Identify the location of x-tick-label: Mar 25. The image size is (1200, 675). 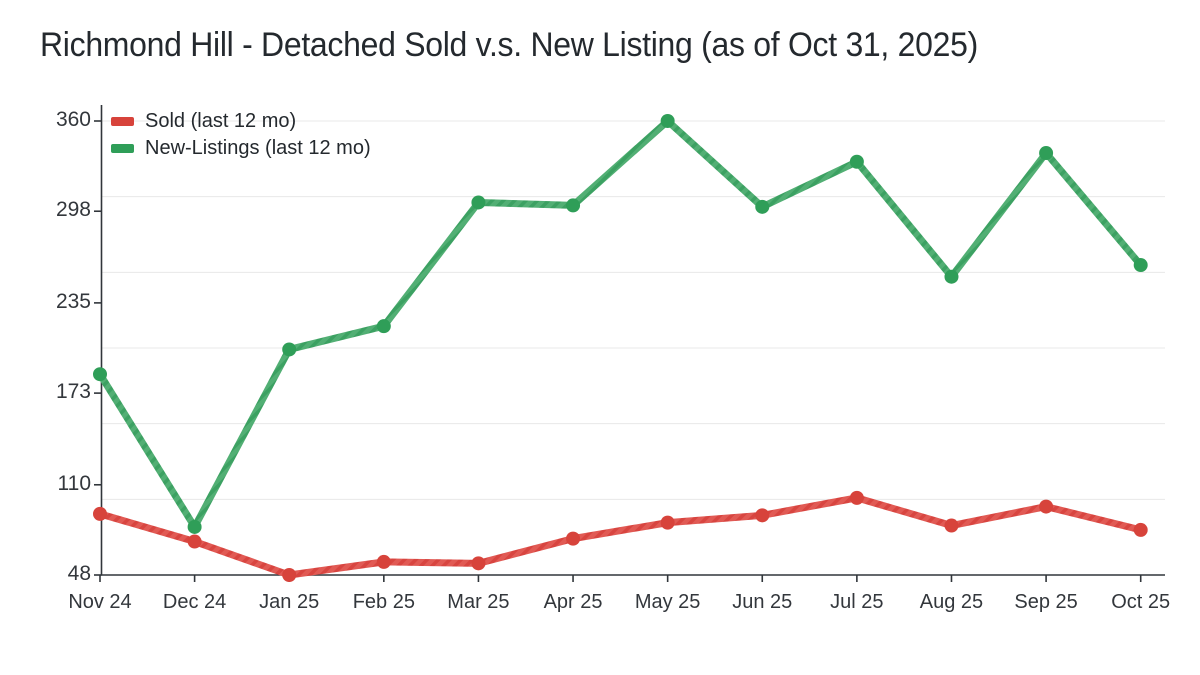
(478, 602).